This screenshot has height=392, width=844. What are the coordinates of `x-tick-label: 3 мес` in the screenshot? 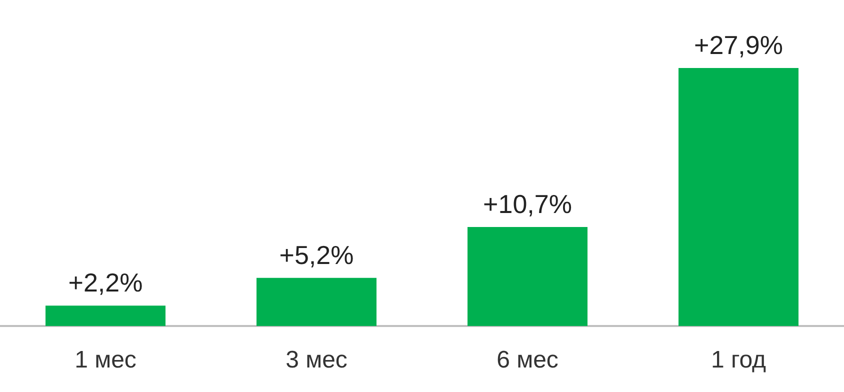 It's located at (317, 360).